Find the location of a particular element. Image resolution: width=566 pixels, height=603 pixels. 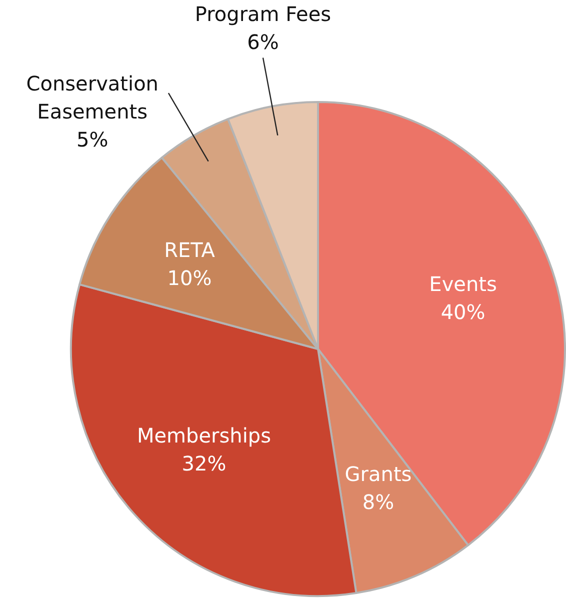

data-label: 5% is located at coordinates (92, 139).